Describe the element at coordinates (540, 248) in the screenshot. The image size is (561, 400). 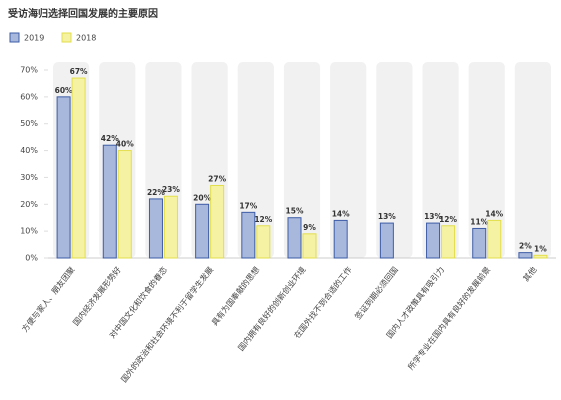
I see `value-label: 1%` at that location.